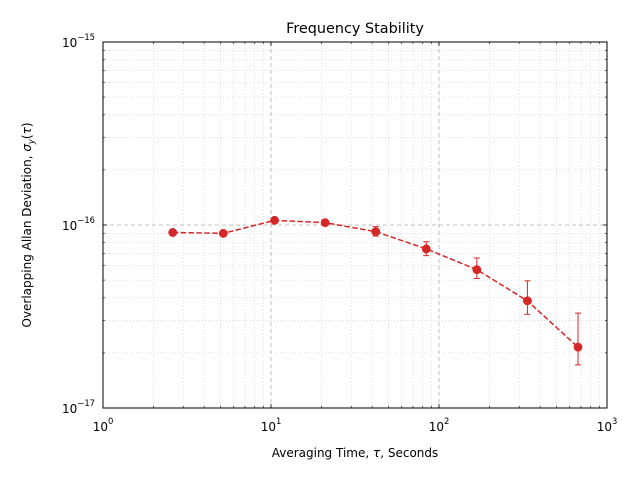  What do you see at coordinates (607, 425) in the screenshot?
I see `x-tick-label: 10³` at bounding box center [607, 425].